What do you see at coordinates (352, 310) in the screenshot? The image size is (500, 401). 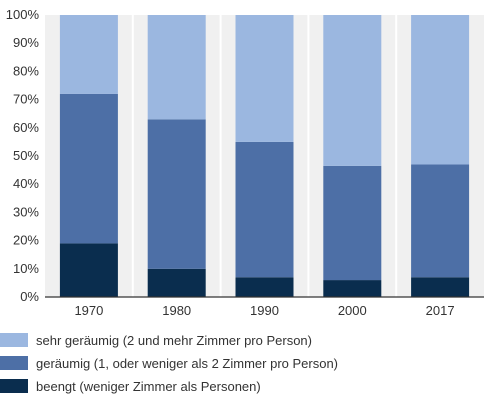 I see `x-tick-label: 2000` at bounding box center [352, 310].